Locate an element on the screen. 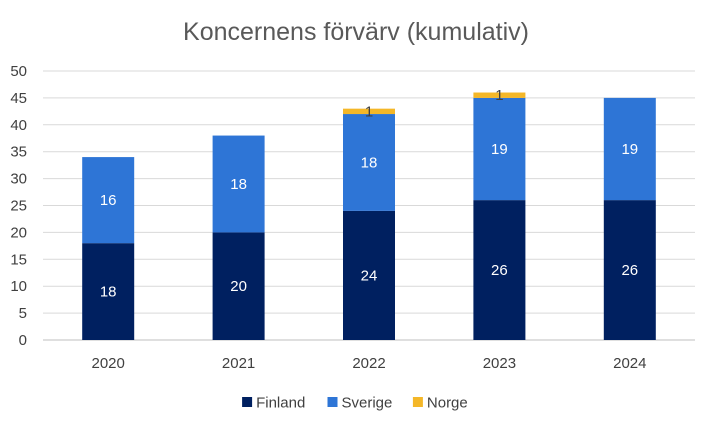  y-tick-label: 25 is located at coordinates (18, 206).